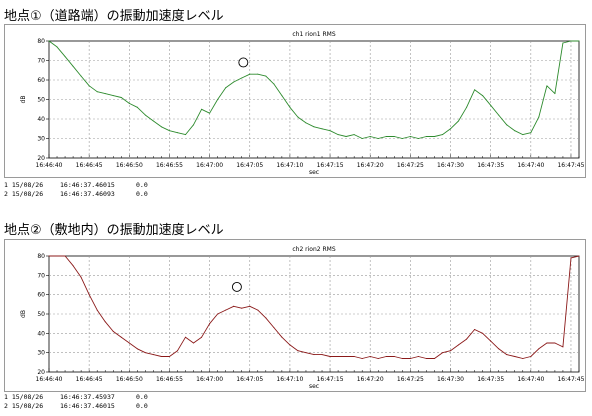  I want to click on x-tick-label: 16:47:00, so click(209, 165).